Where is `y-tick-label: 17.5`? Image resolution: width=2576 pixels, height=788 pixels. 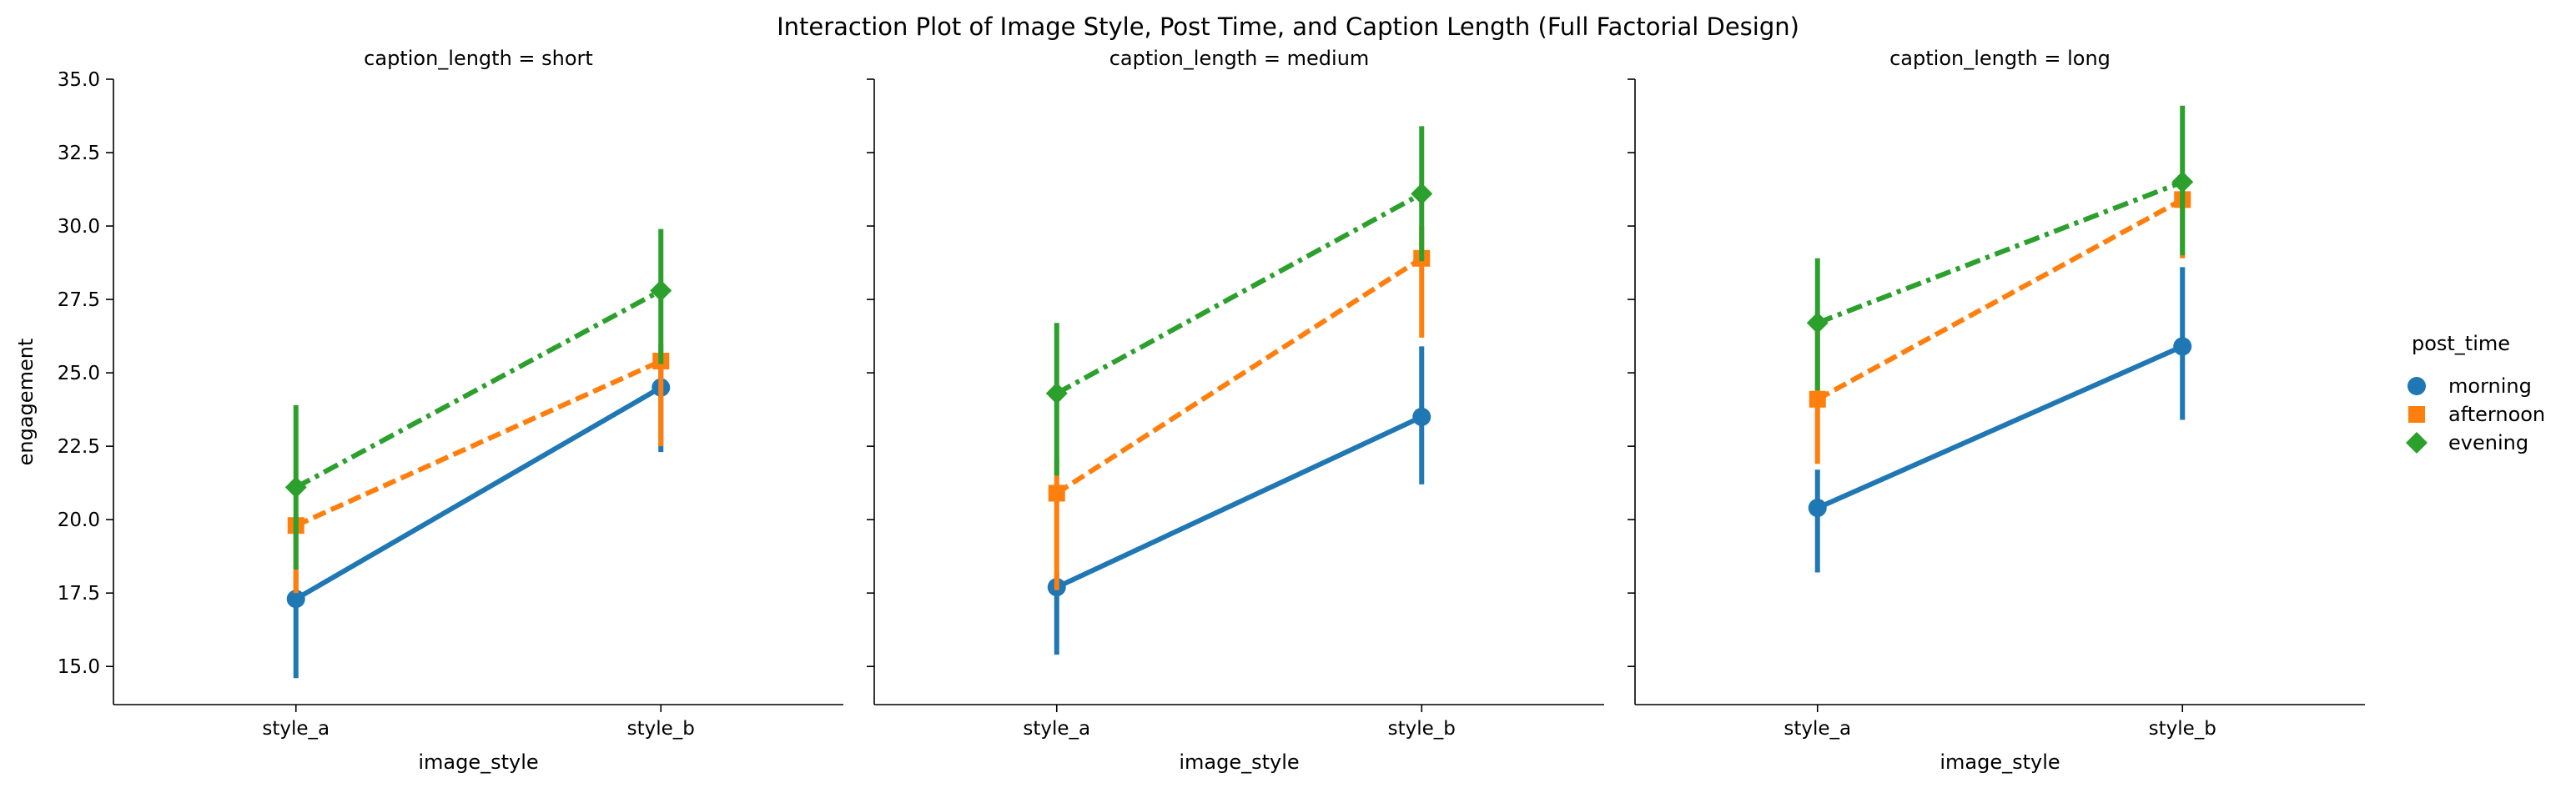
y-tick-label: 17.5 is located at coordinates (79, 594).